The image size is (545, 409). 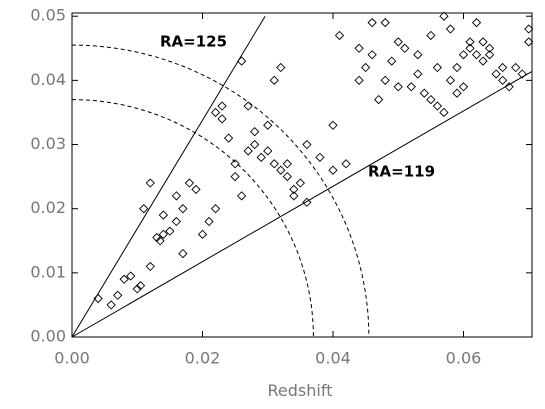 What do you see at coordinates (48, 207) in the screenshot?
I see `y-tick-label: 0.02` at bounding box center [48, 207].